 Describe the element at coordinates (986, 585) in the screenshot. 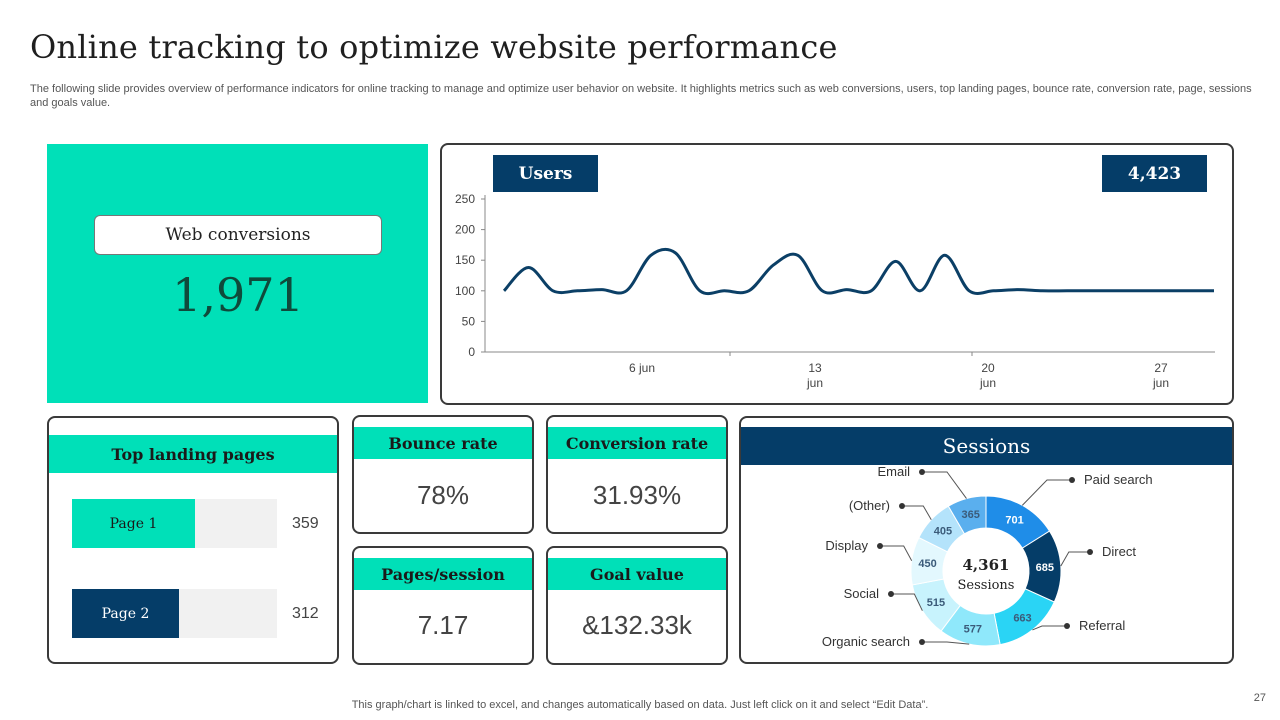

I see `sessions-center-label: Sessions` at that location.